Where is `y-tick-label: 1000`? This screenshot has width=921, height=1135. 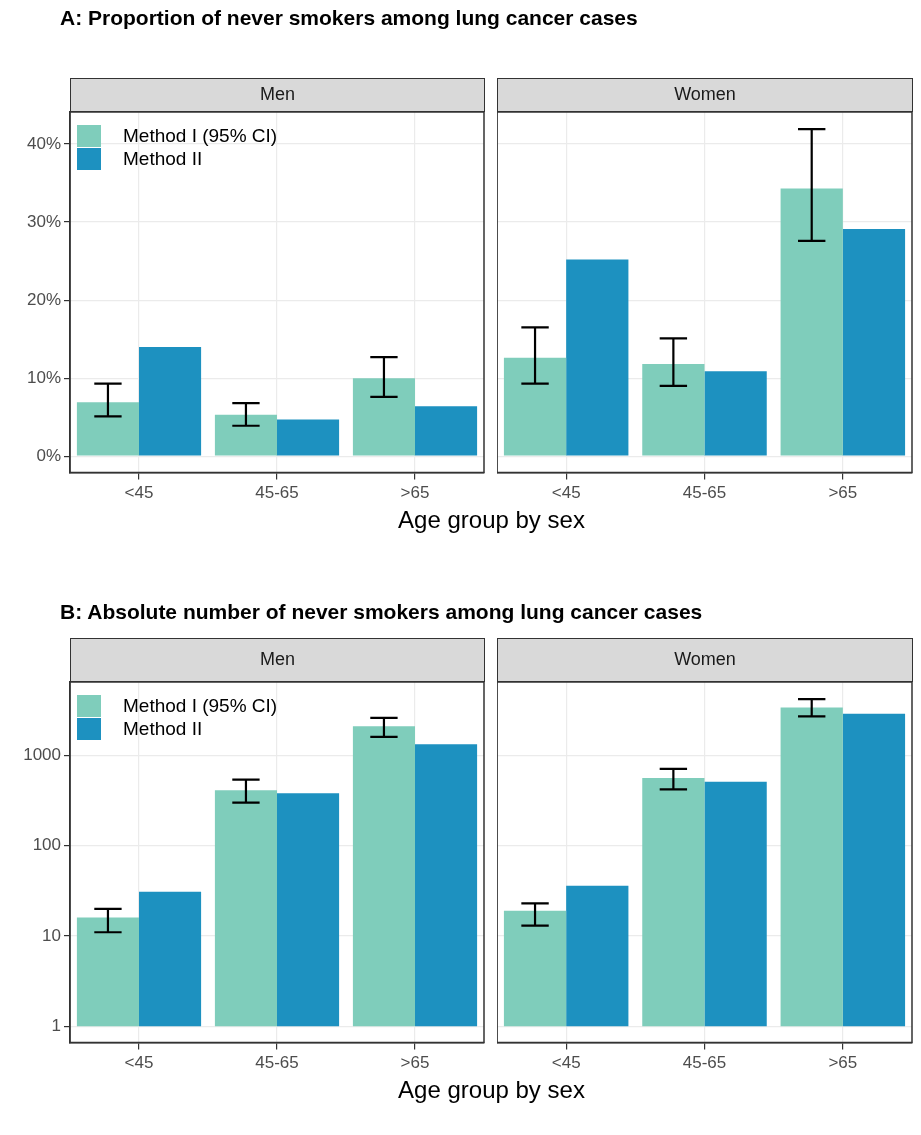
y-tick-label: 1000 is located at coordinates (42, 755).